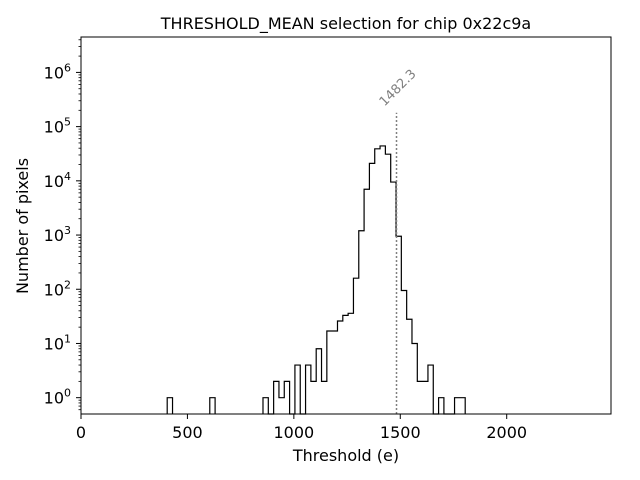 This screenshot has width=640, height=480. Describe the element at coordinates (293, 432) in the screenshot. I see `x-tick-label: 1000` at that location.